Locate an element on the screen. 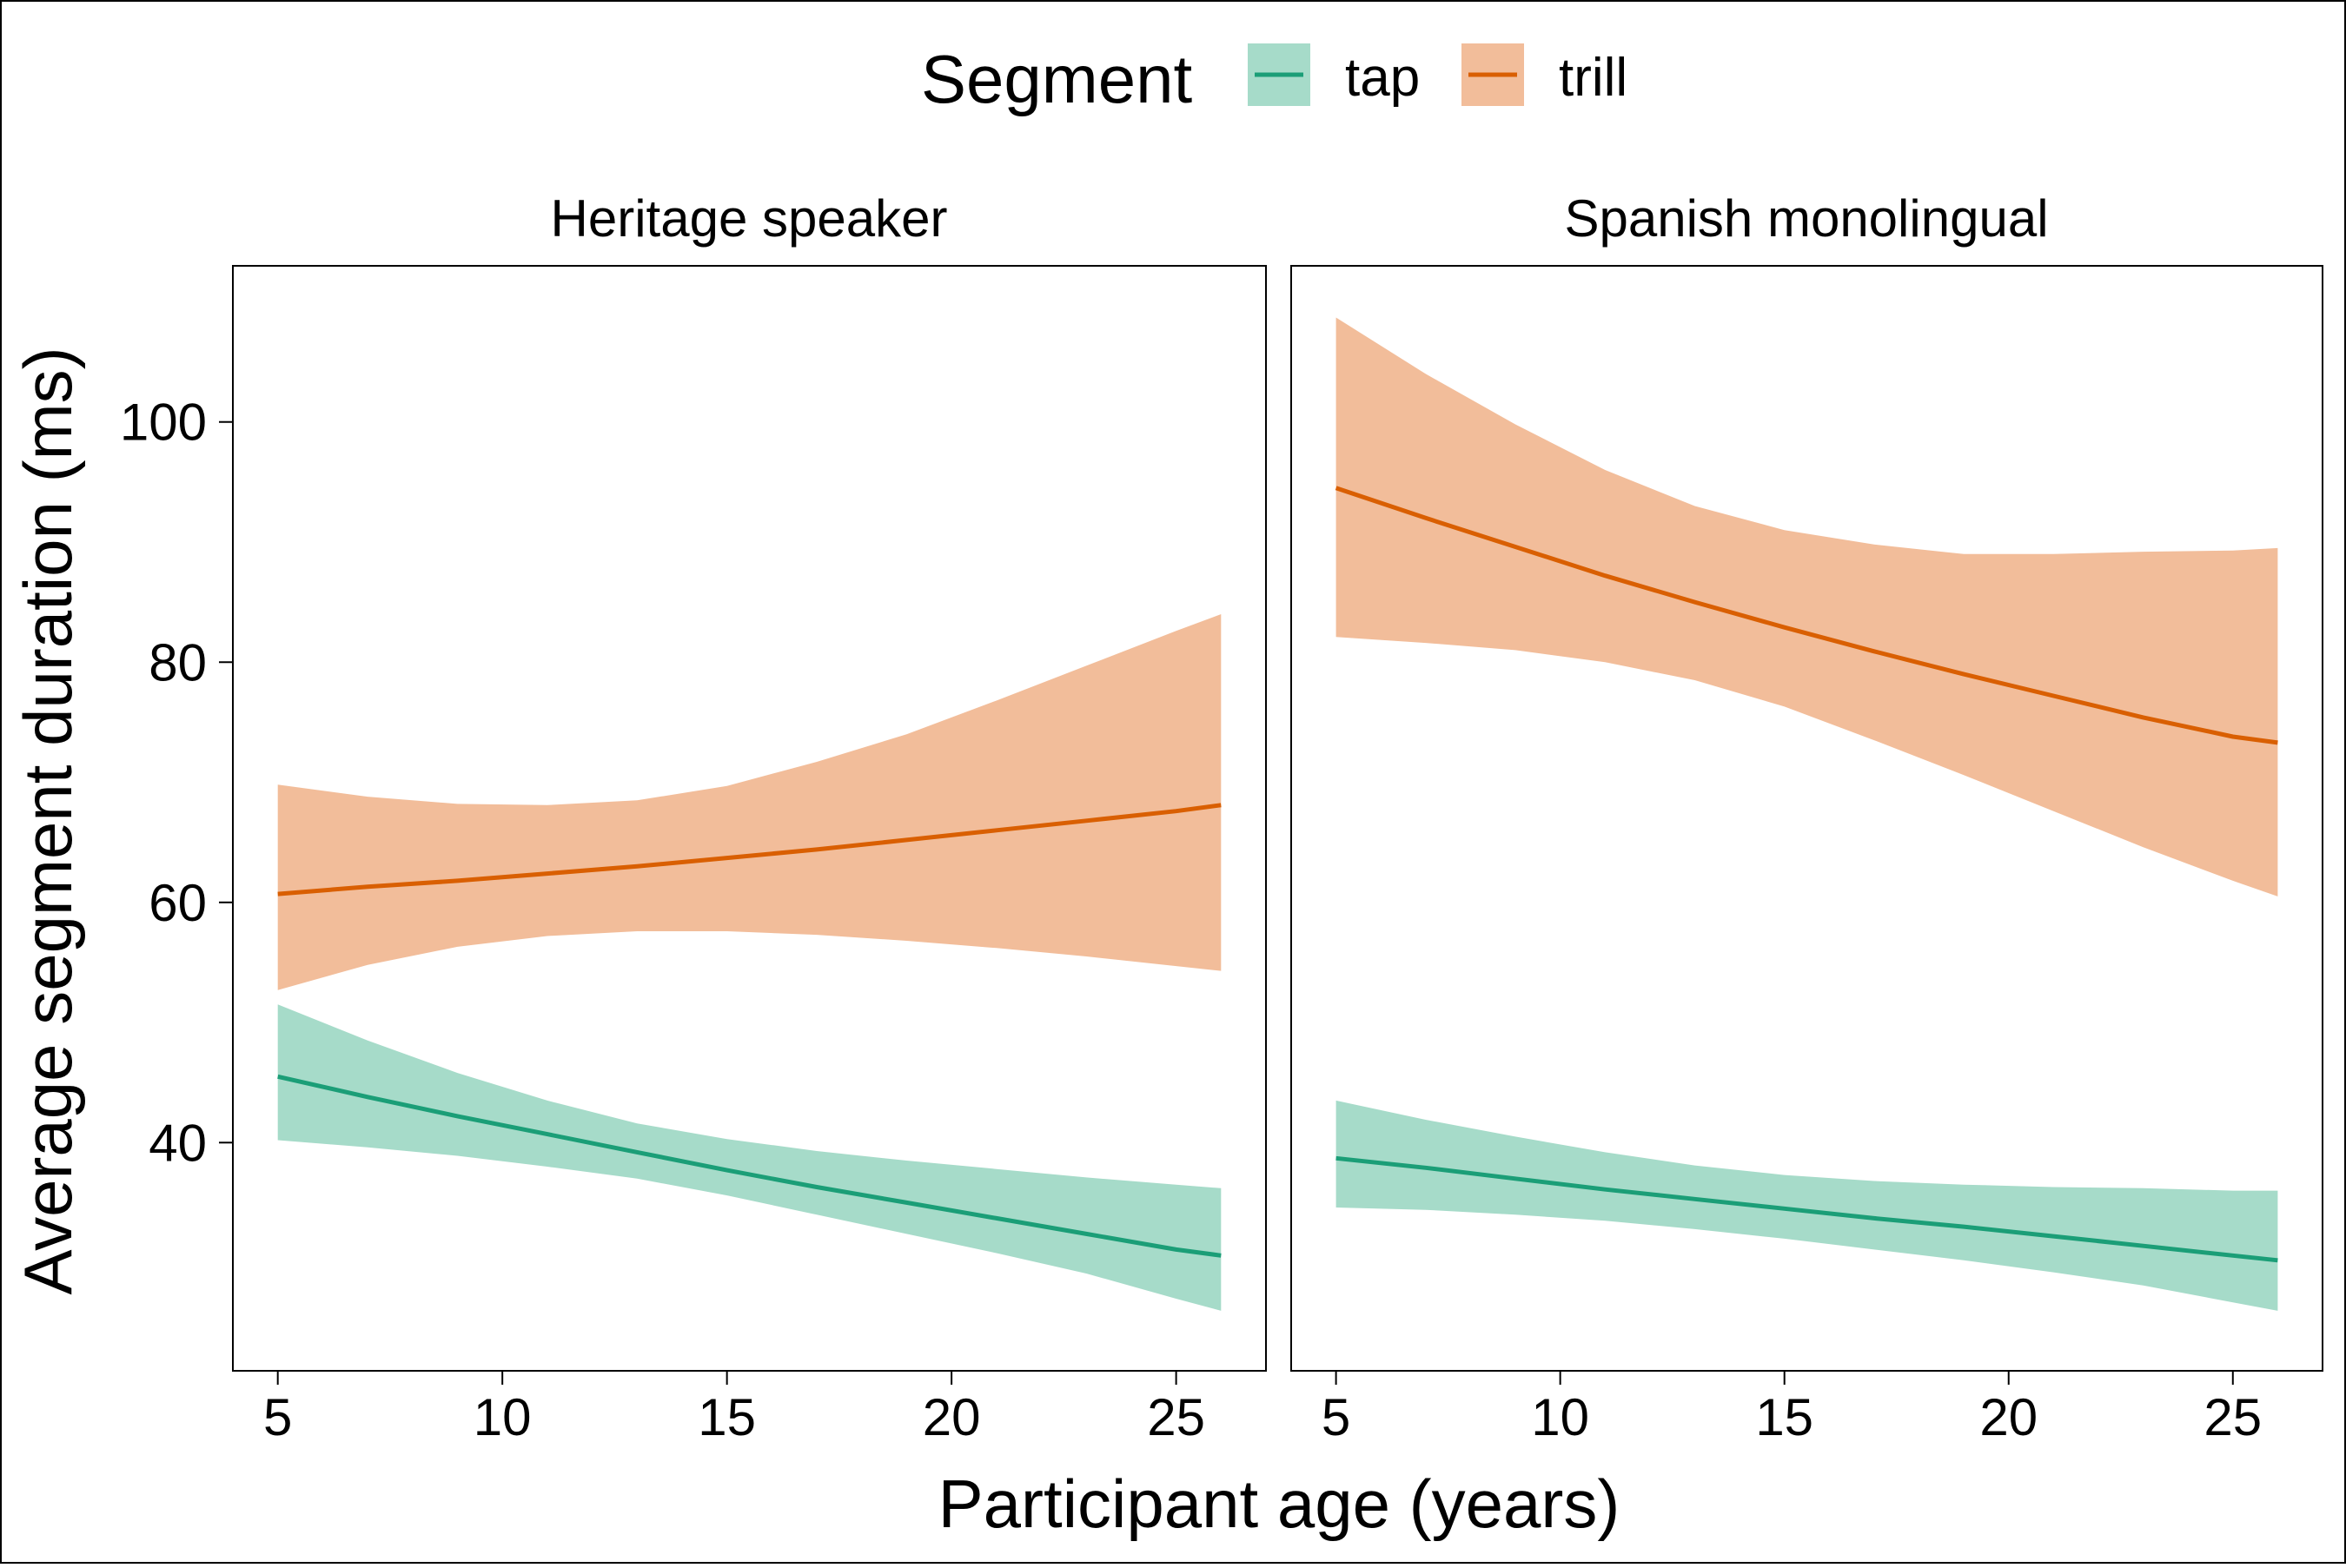 This screenshot has width=2346, height=1568. y-tick-label: 80 is located at coordinates (178, 662).